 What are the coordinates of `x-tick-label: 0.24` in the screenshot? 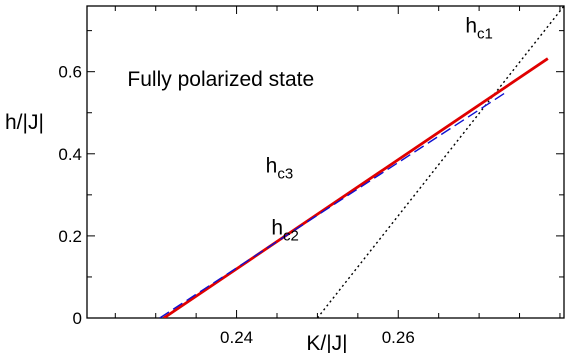 It's located at (236, 337).